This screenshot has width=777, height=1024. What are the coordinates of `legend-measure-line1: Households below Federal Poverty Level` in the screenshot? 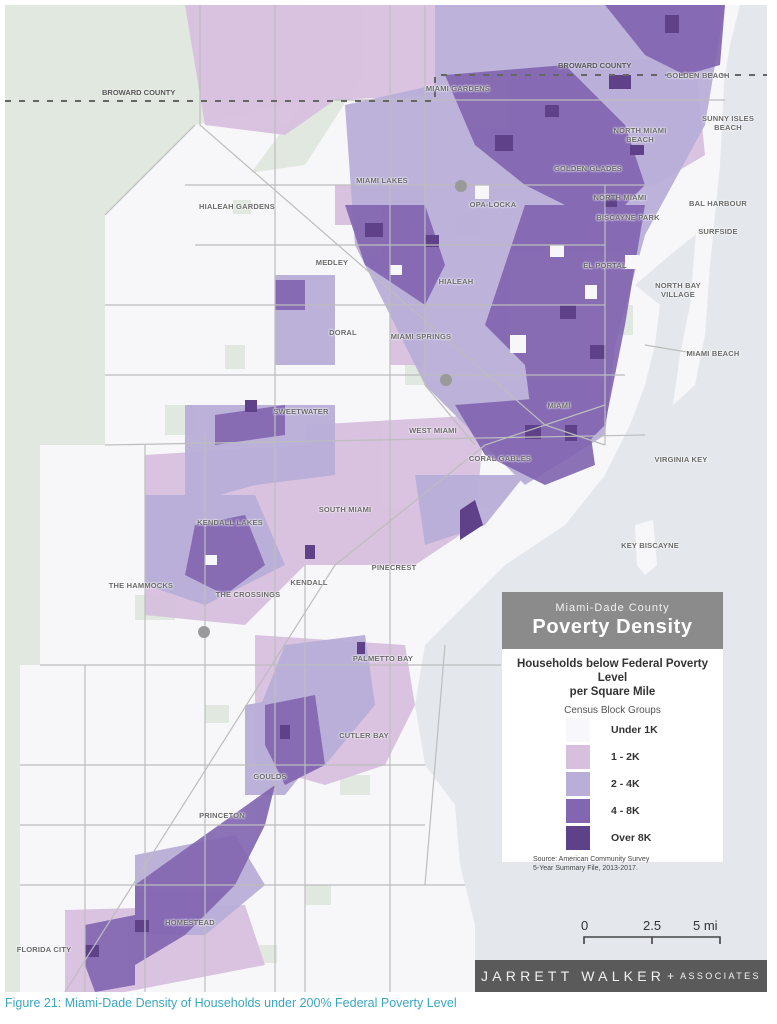 It's located at (612, 671).